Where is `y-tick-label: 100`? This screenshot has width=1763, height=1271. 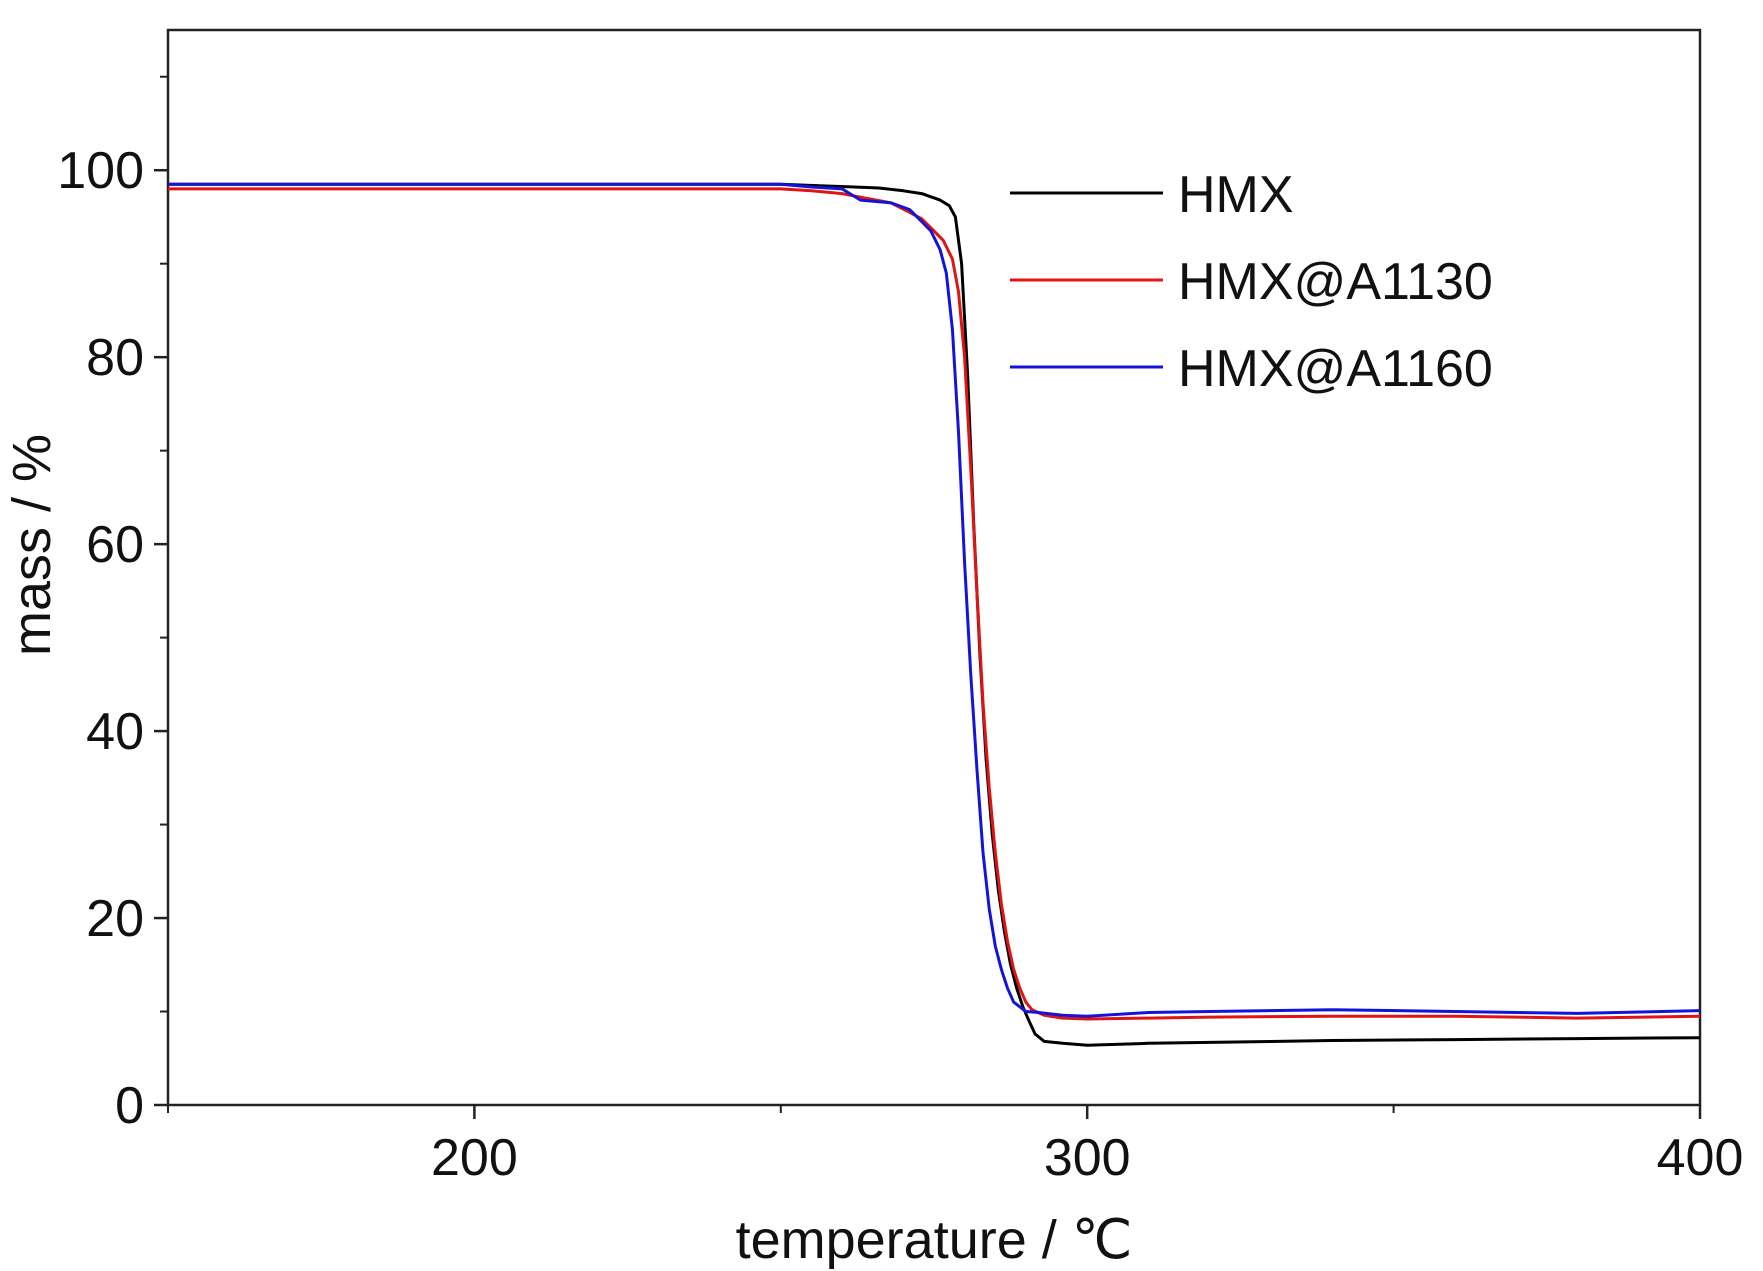
y-tick-label: 100 is located at coordinates (100, 171).